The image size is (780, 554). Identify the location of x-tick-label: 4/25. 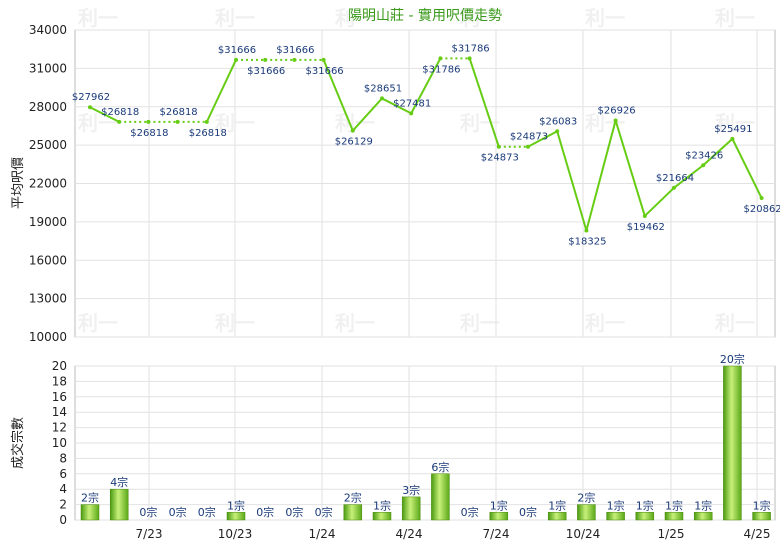
(757, 534).